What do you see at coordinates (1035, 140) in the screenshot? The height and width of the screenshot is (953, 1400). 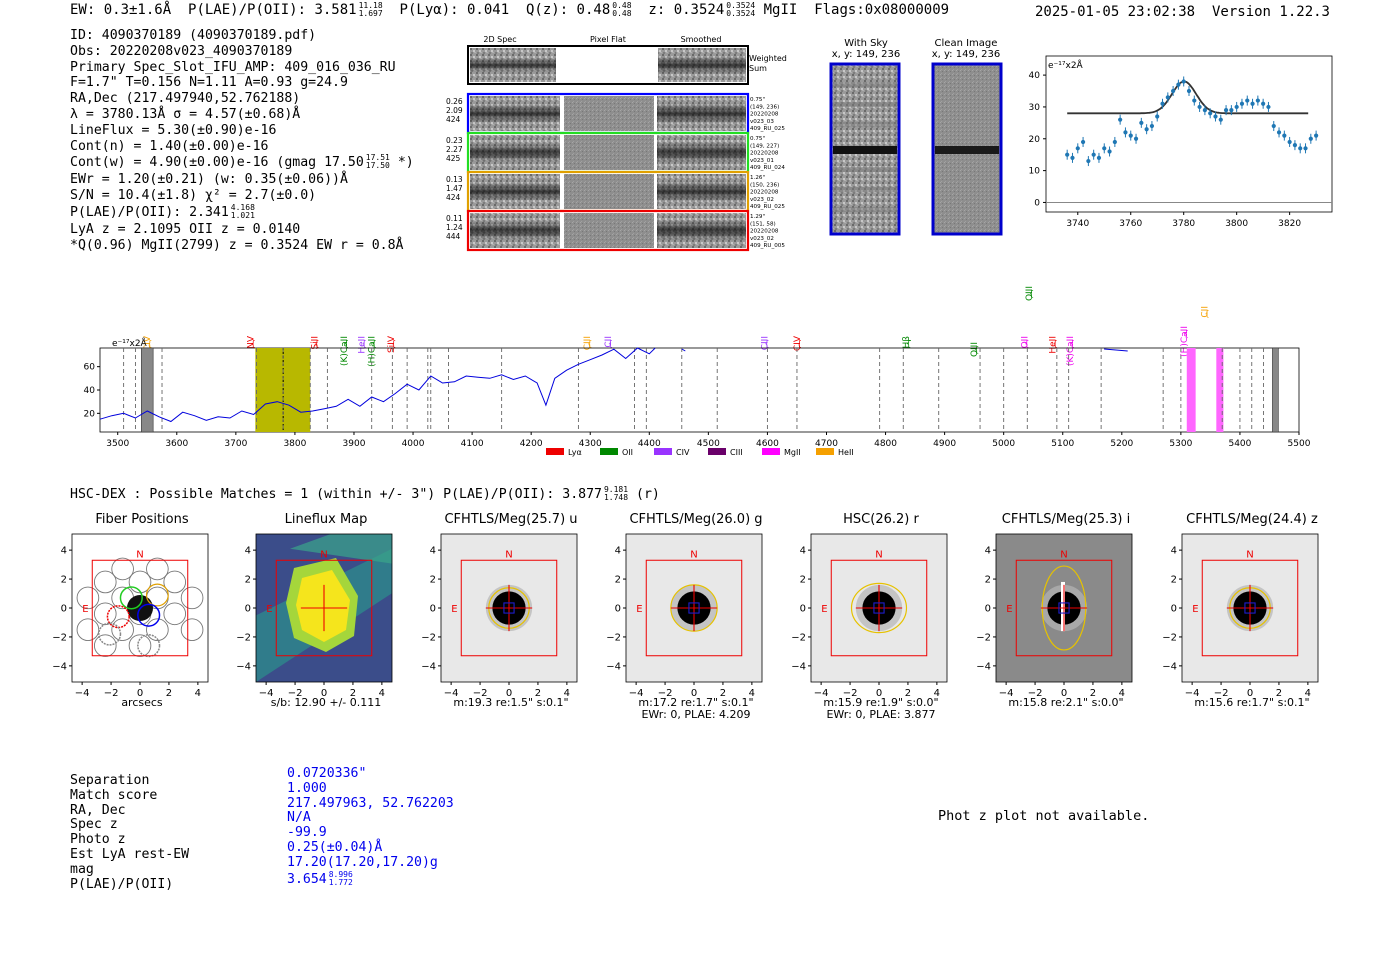 I see `zoom-y-tick-label: 20` at bounding box center [1035, 140].